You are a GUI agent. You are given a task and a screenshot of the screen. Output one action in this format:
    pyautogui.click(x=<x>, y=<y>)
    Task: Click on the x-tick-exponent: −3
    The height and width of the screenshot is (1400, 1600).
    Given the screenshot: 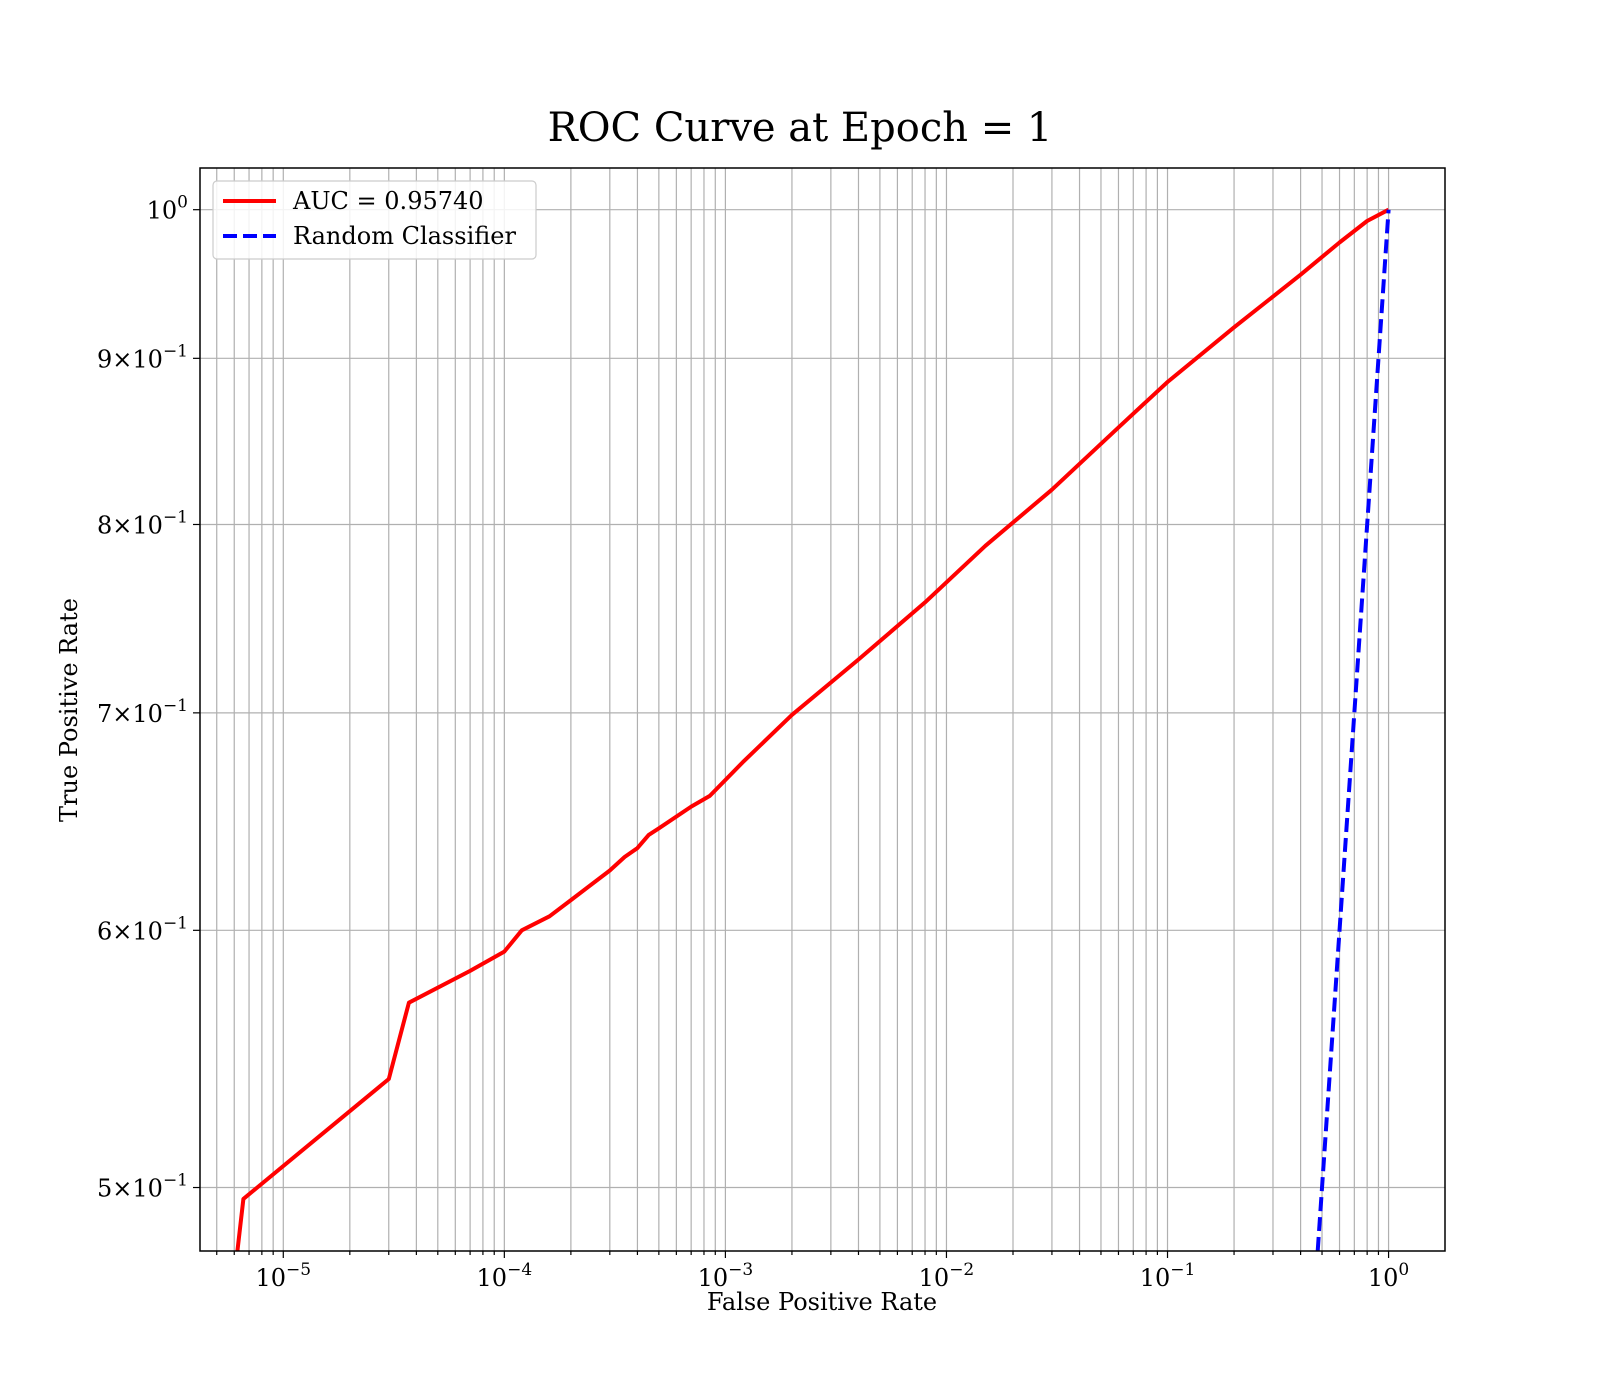 What is the action you would take?
    pyautogui.click(x=740, y=1270)
    